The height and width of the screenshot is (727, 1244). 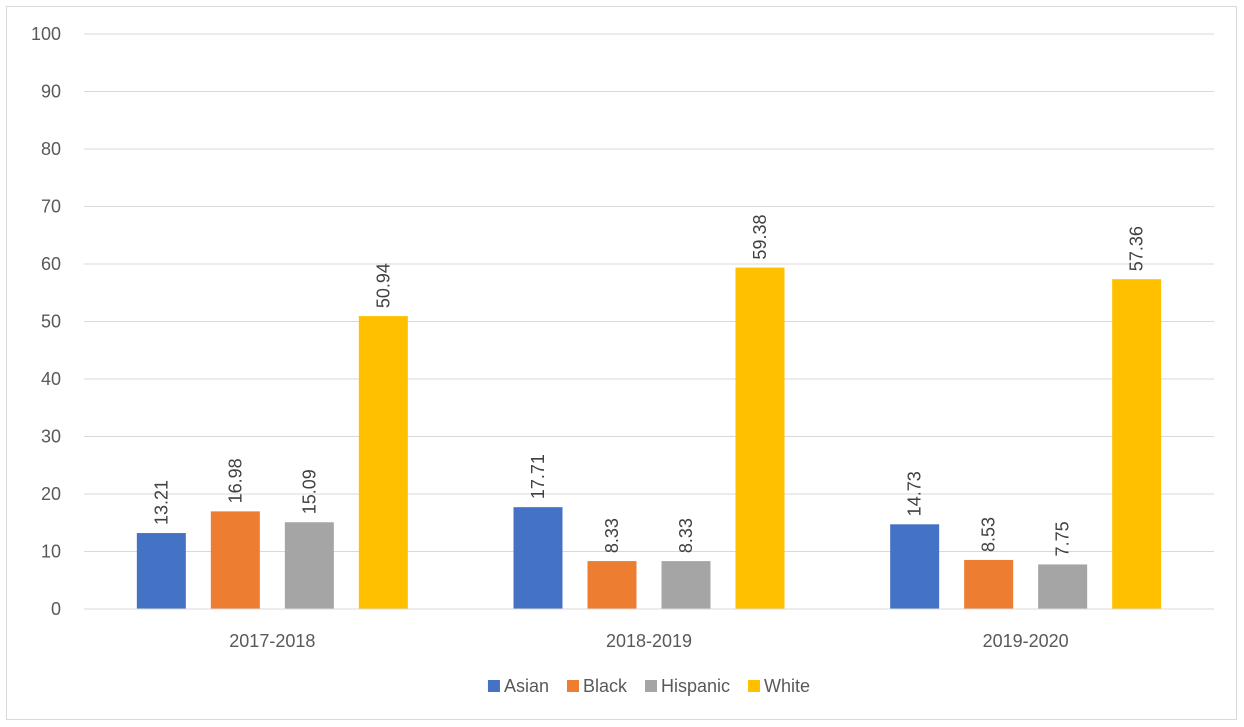 I want to click on data-label: 7.75, so click(x=1063, y=538).